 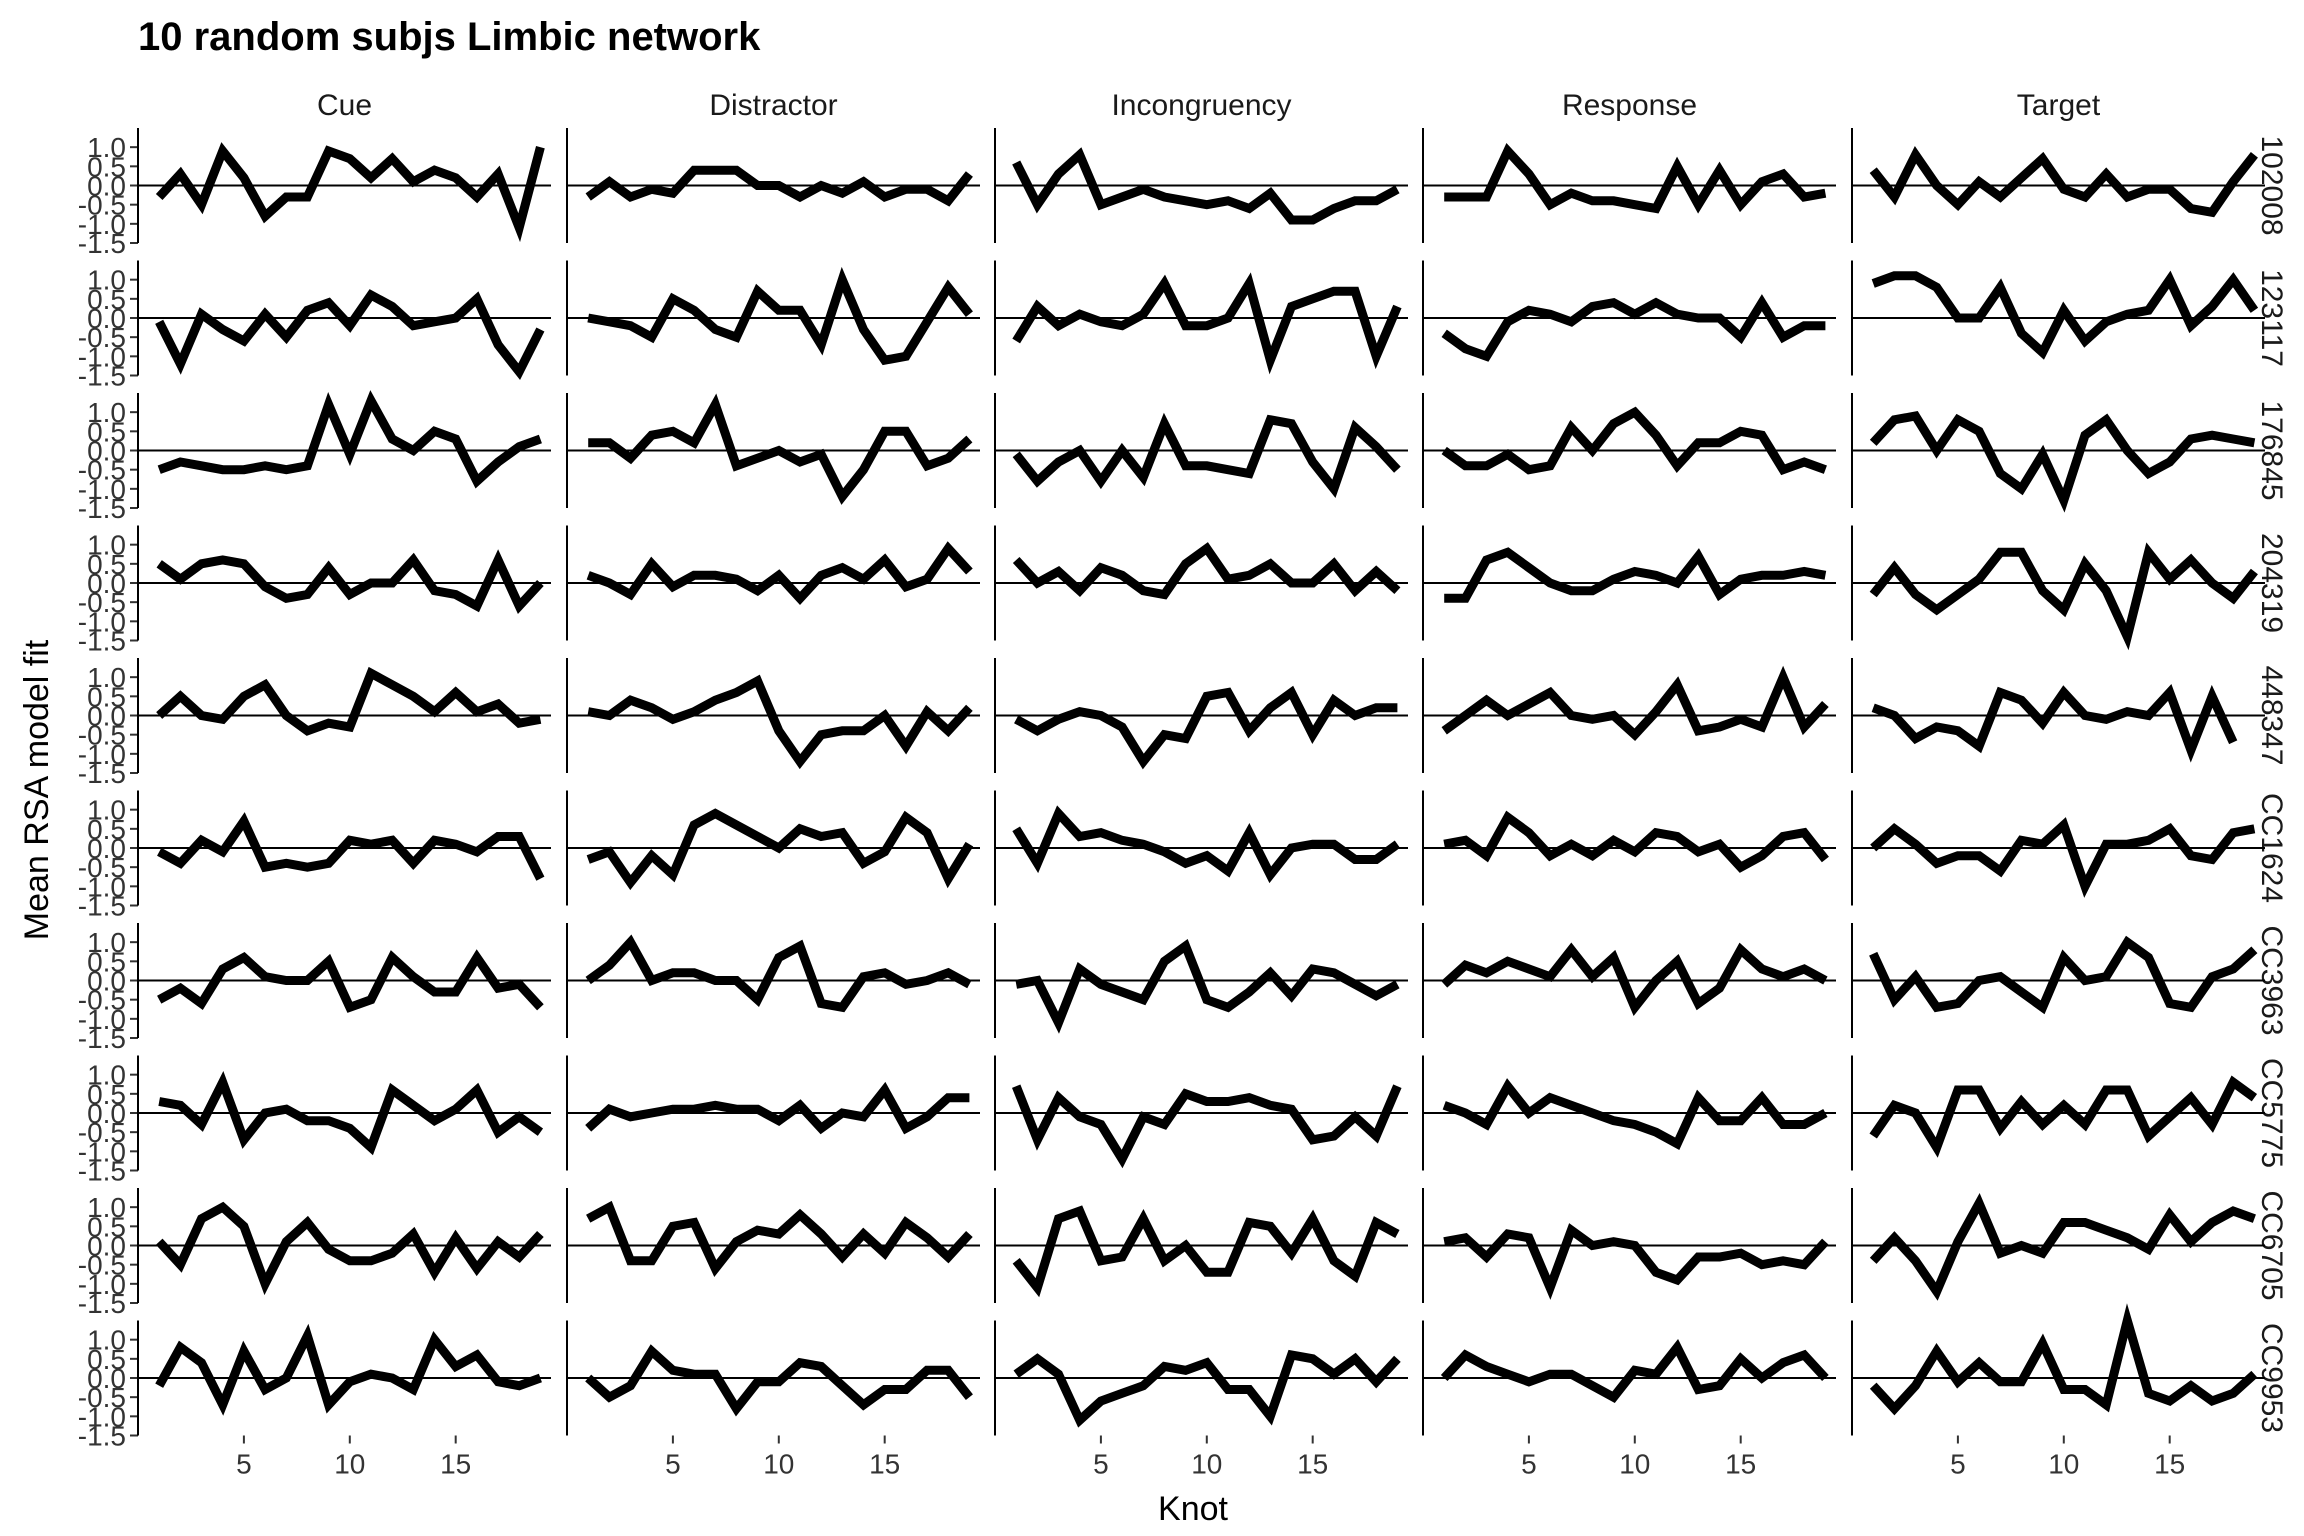 I want to click on chart-title: 10 random subjs Limbic network, so click(x=449, y=37).